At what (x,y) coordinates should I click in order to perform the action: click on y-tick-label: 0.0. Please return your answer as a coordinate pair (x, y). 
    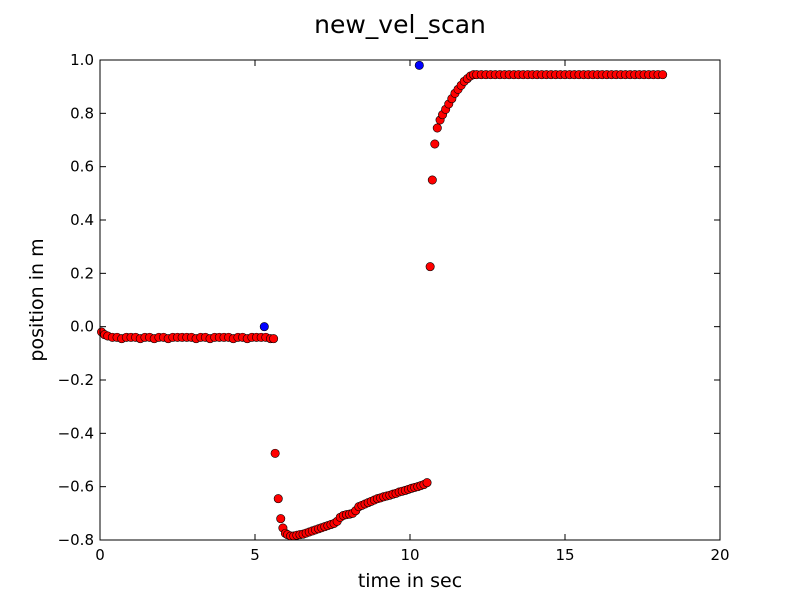
    Looking at the image, I should click on (82, 327).